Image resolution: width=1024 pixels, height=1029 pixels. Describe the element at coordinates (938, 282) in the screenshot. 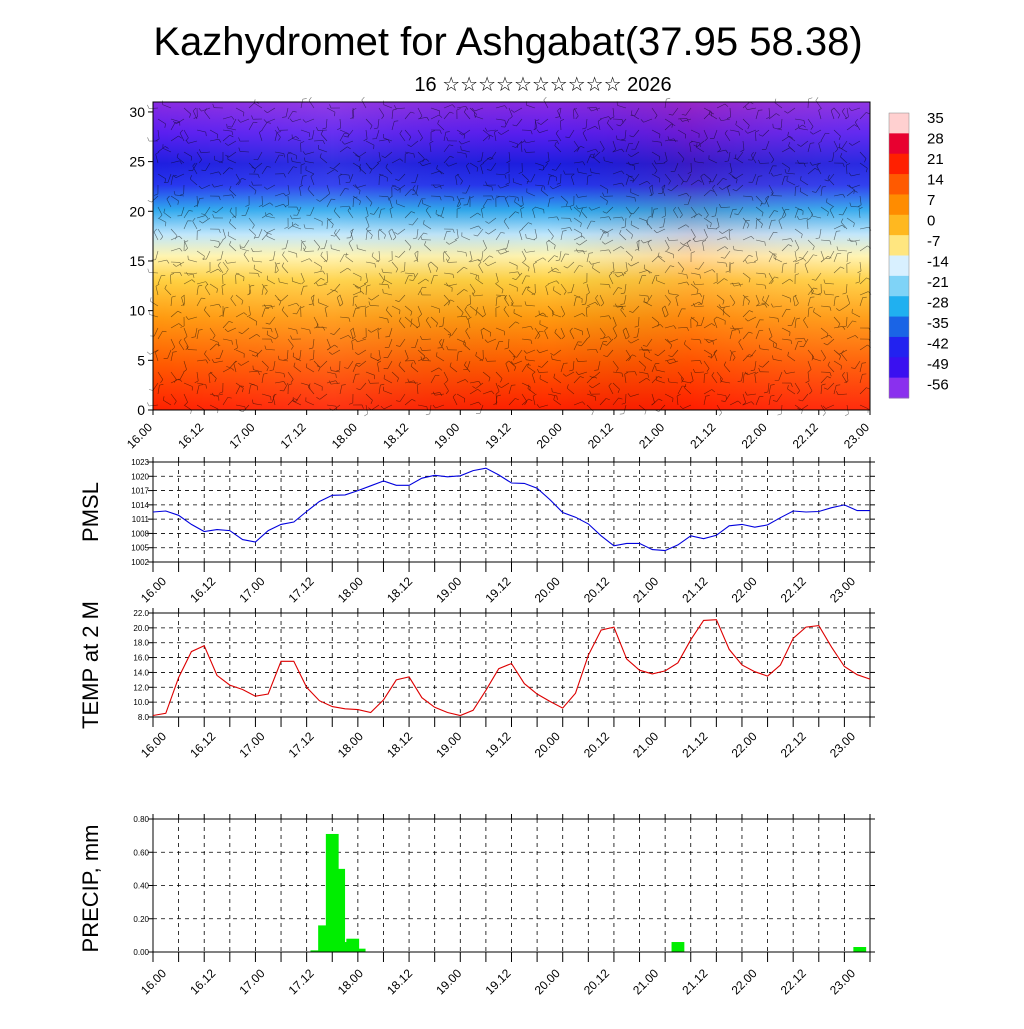

I see `colorbar-label: -21` at that location.